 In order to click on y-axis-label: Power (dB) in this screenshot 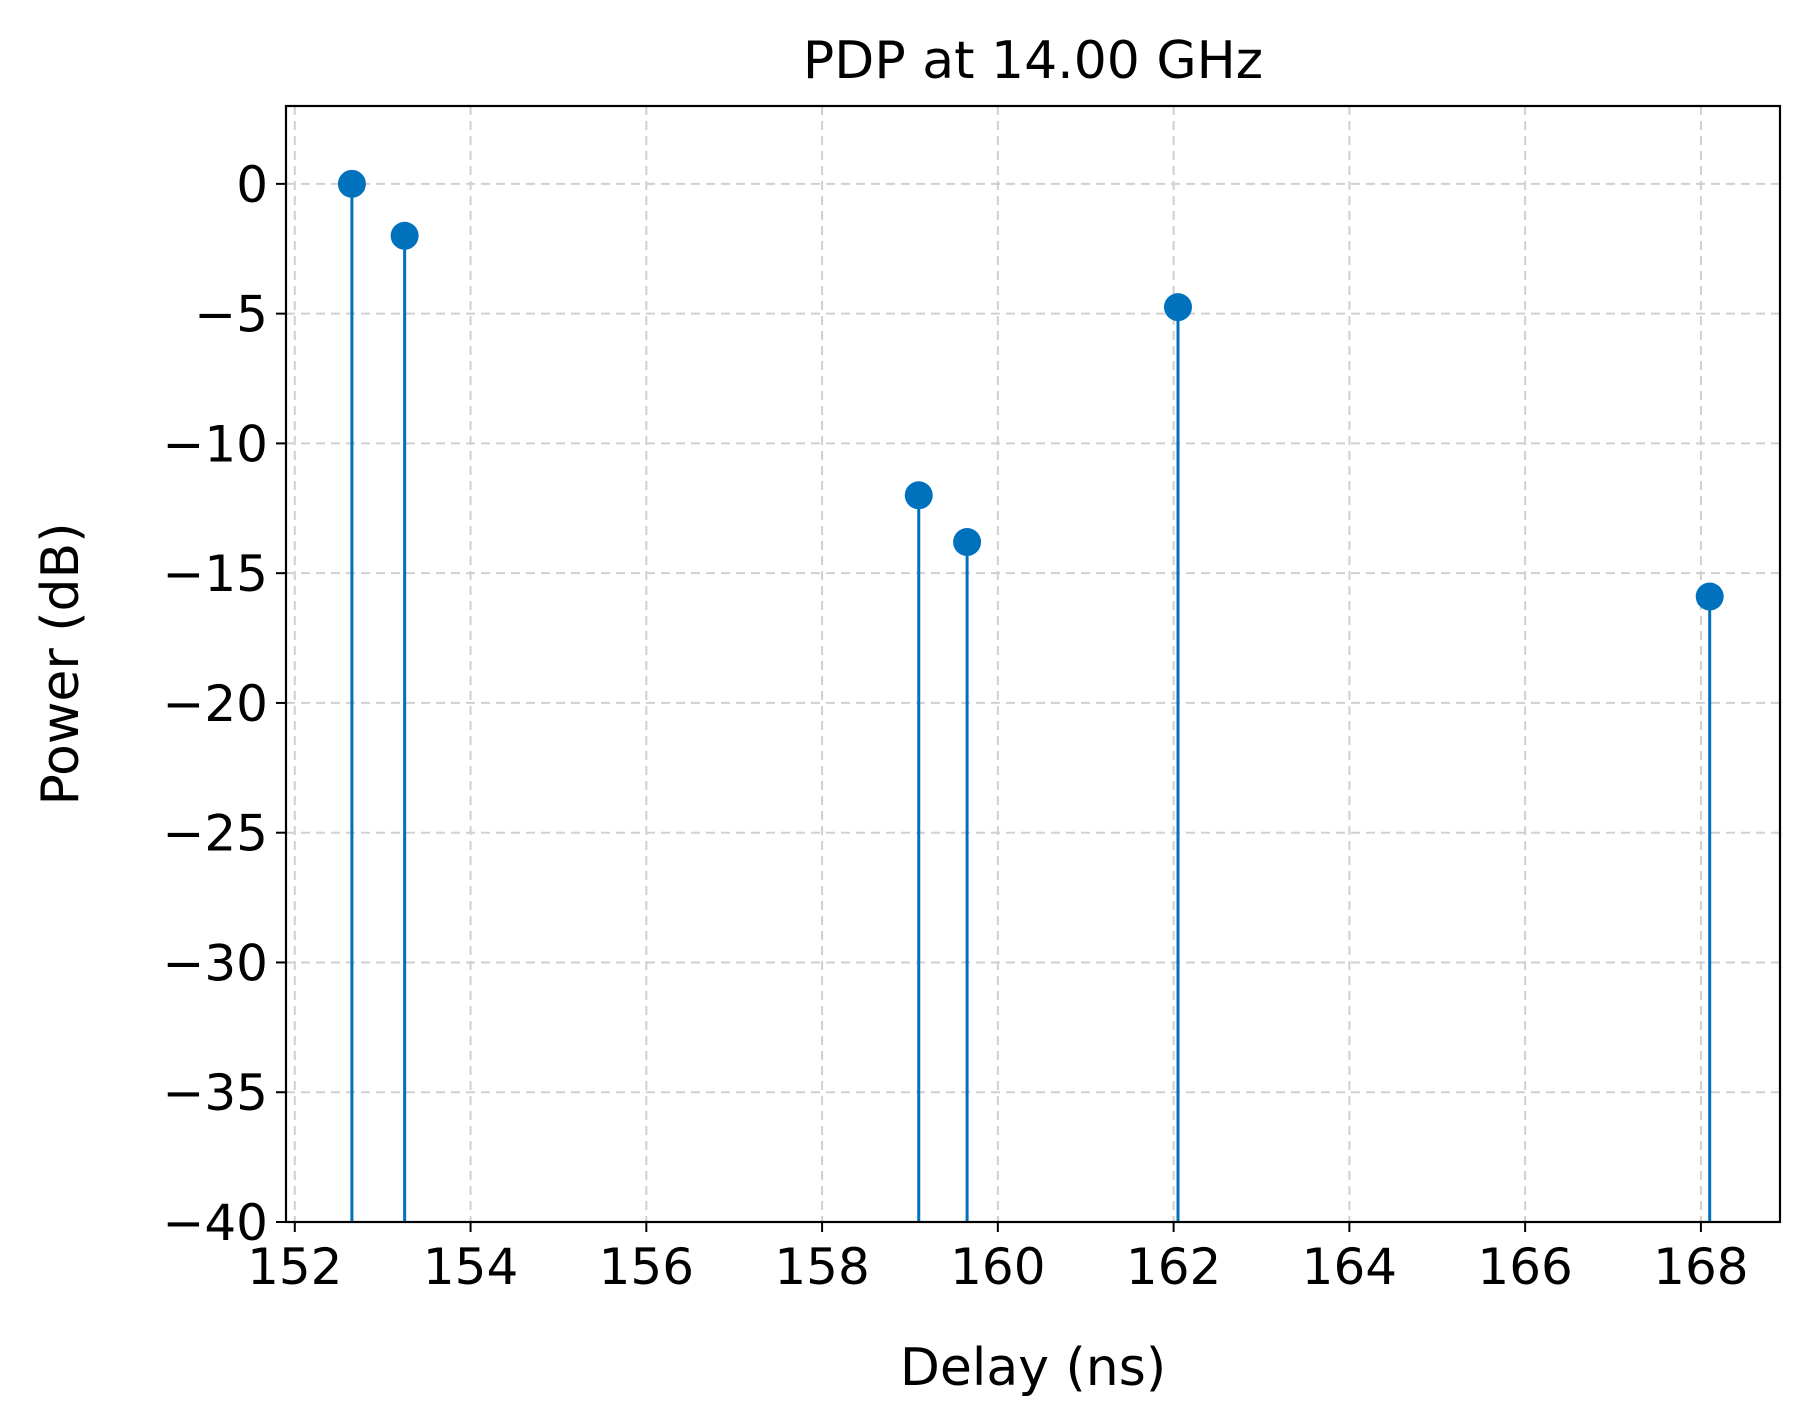, I will do `click(61, 663)`.